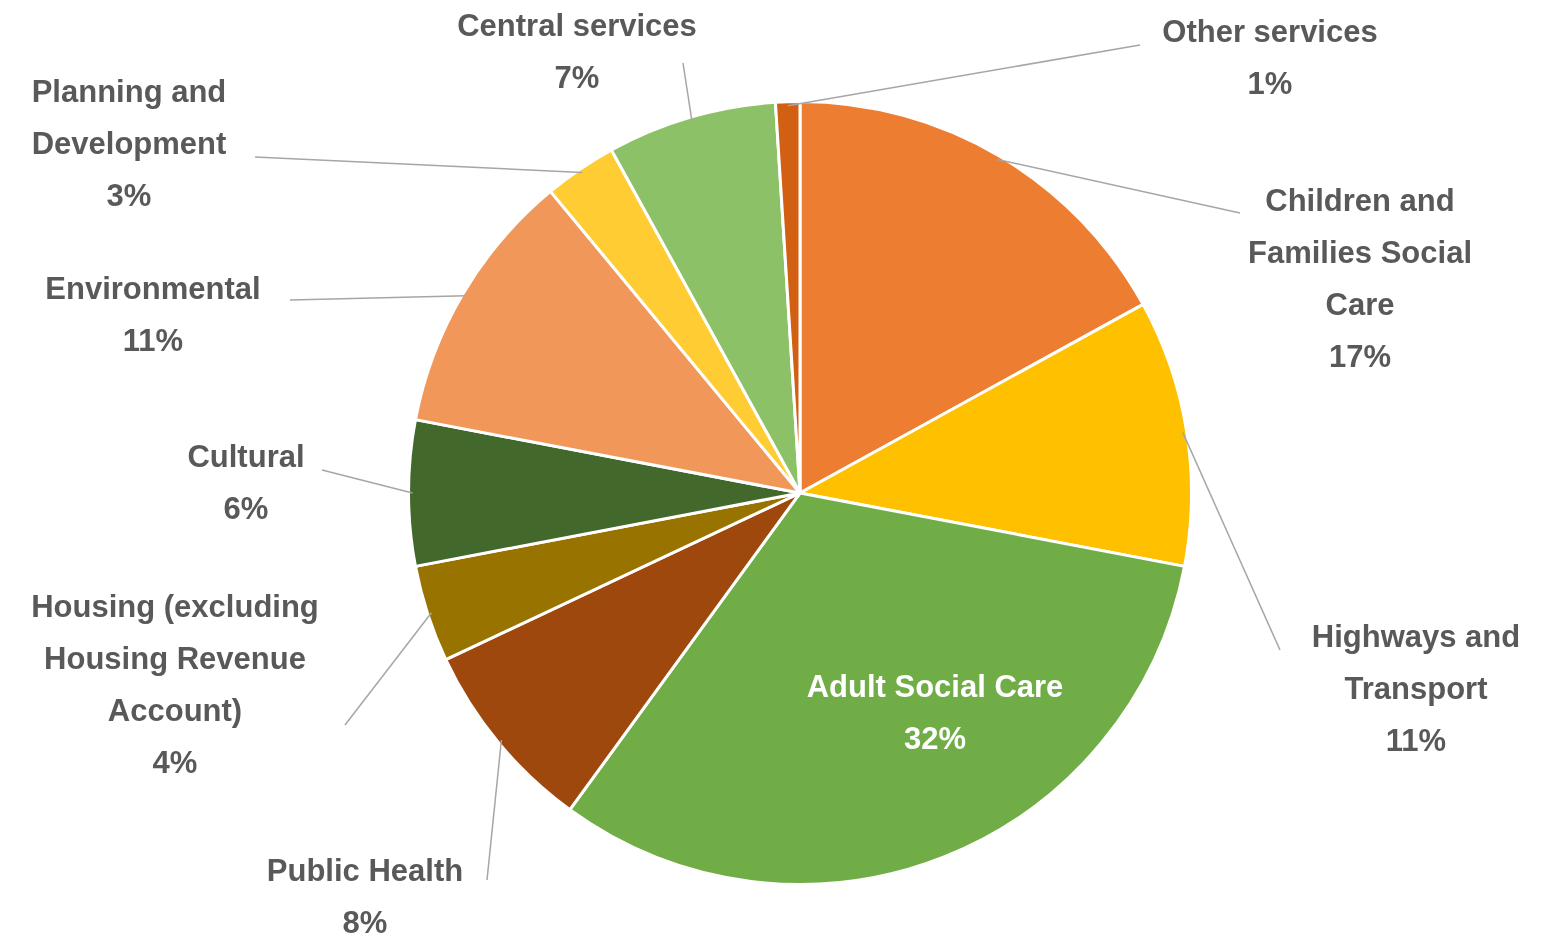 Image resolution: width=1545 pixels, height=947 pixels. I want to click on data-label: 4%, so click(175, 762).